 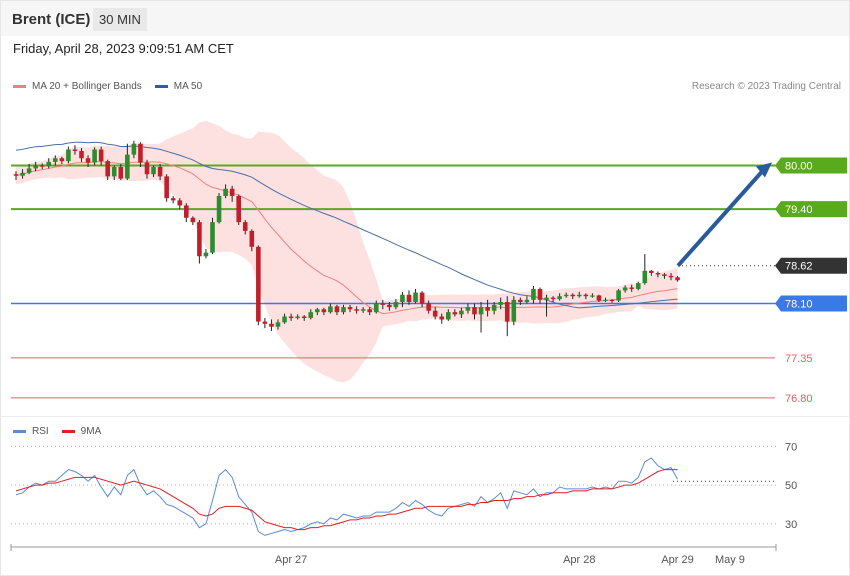 I want to click on level-label-76.80: 76.80, so click(x=799, y=399).